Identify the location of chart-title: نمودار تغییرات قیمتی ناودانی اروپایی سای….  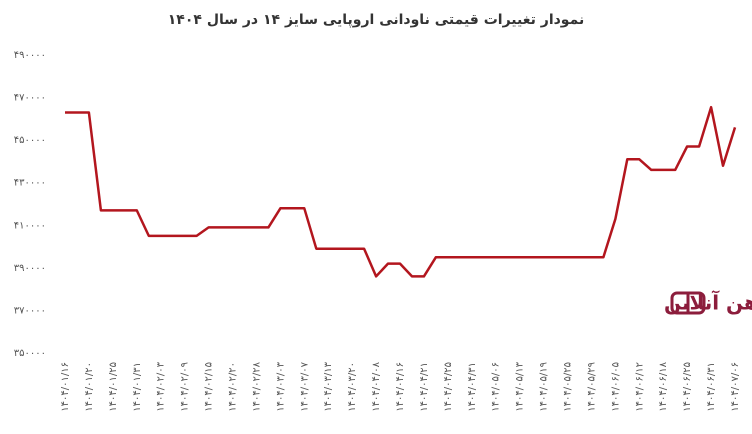
(376, 20).